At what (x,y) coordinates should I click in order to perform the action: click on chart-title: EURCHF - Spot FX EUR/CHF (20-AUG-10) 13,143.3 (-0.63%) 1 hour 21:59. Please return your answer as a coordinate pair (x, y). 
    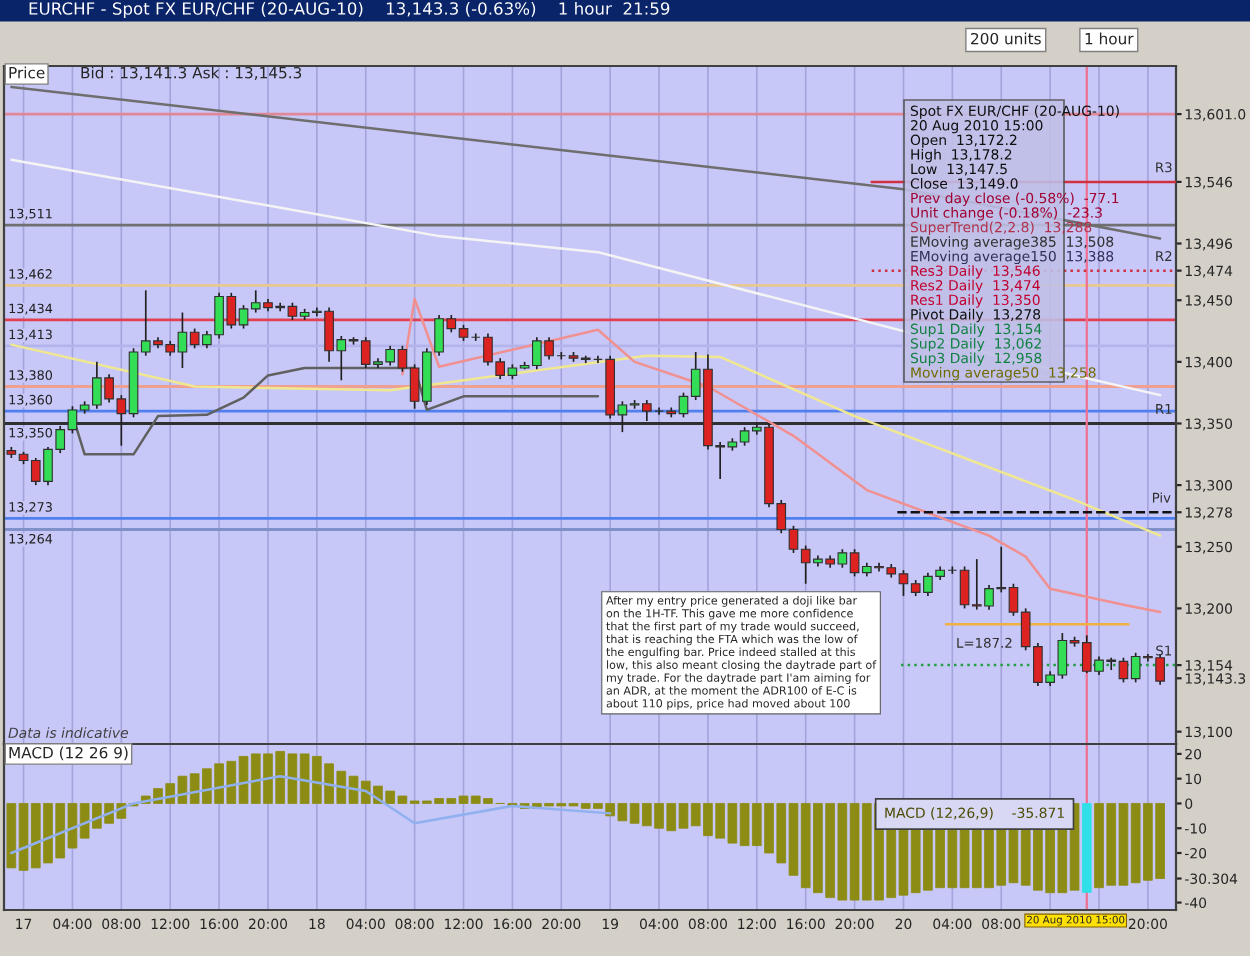
    Looking at the image, I should click on (349, 10).